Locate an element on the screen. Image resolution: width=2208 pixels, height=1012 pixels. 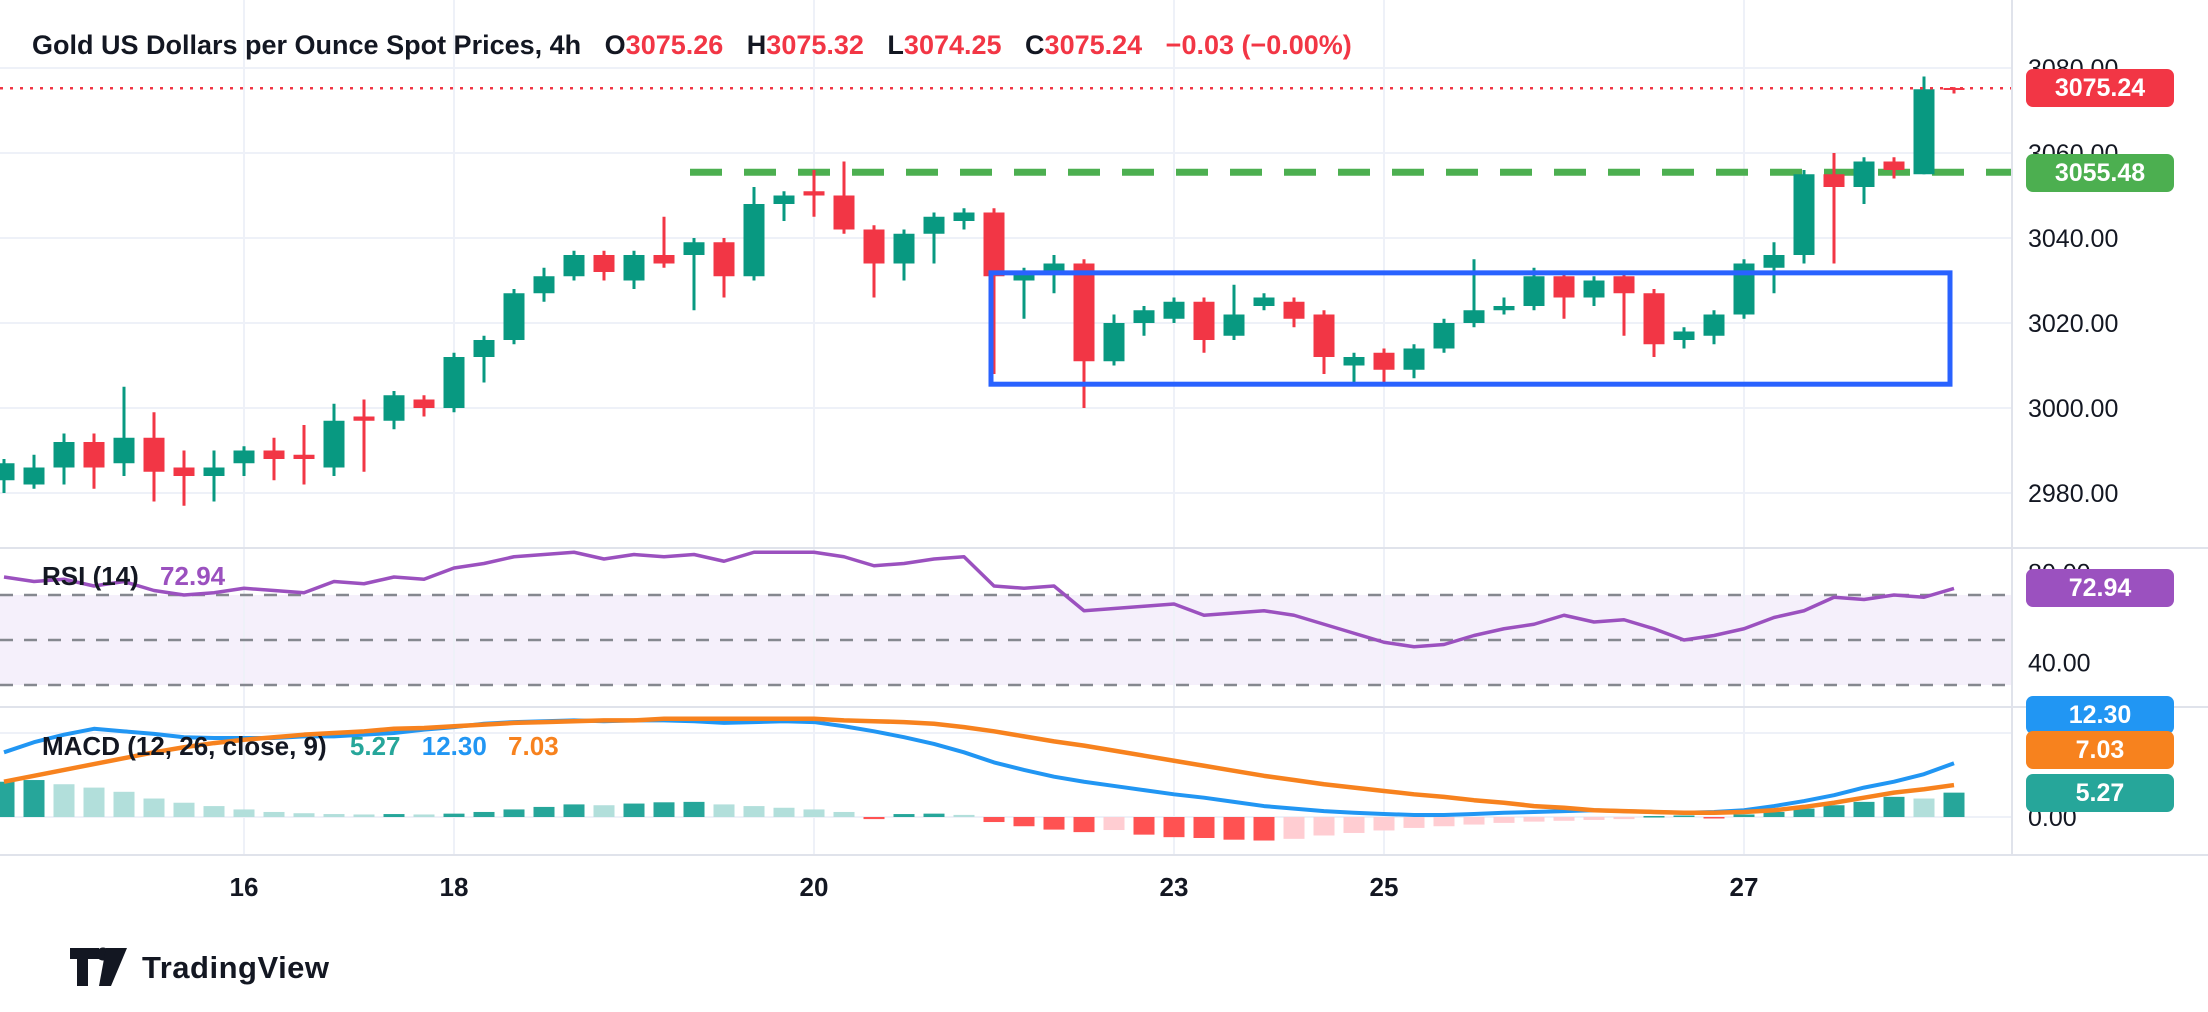
resistance-level-axis-label: 3055.48 is located at coordinates (2100, 173).